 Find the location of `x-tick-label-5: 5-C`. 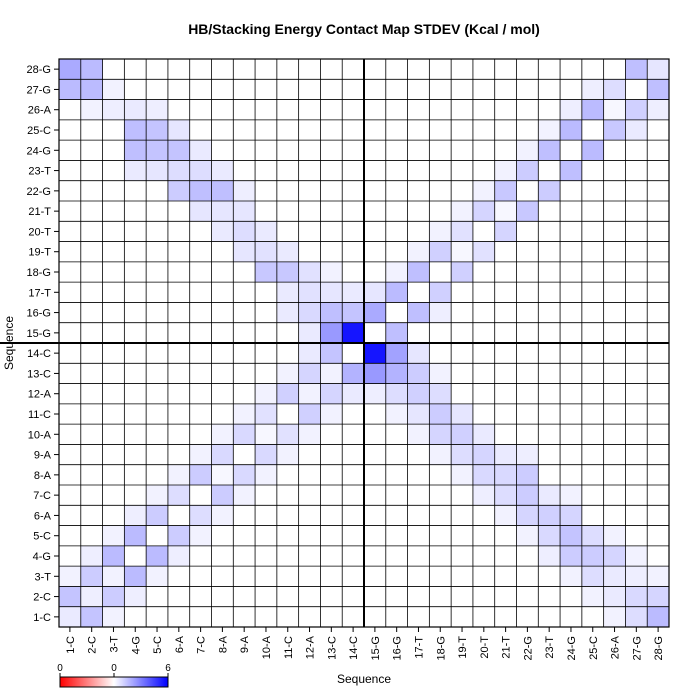

x-tick-label-5: 5-C is located at coordinates (158, 645).